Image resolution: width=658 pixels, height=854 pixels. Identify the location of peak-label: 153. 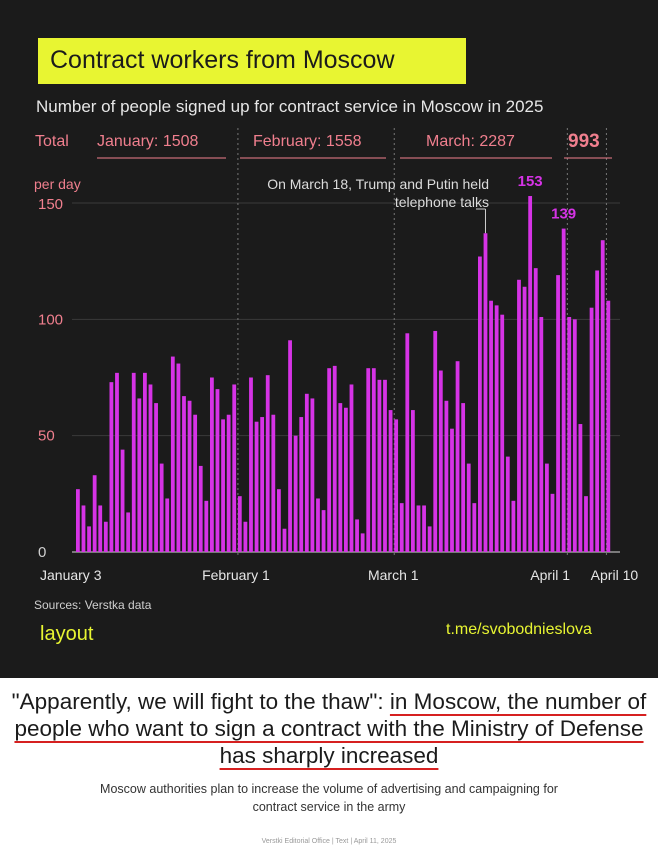
(530, 181).